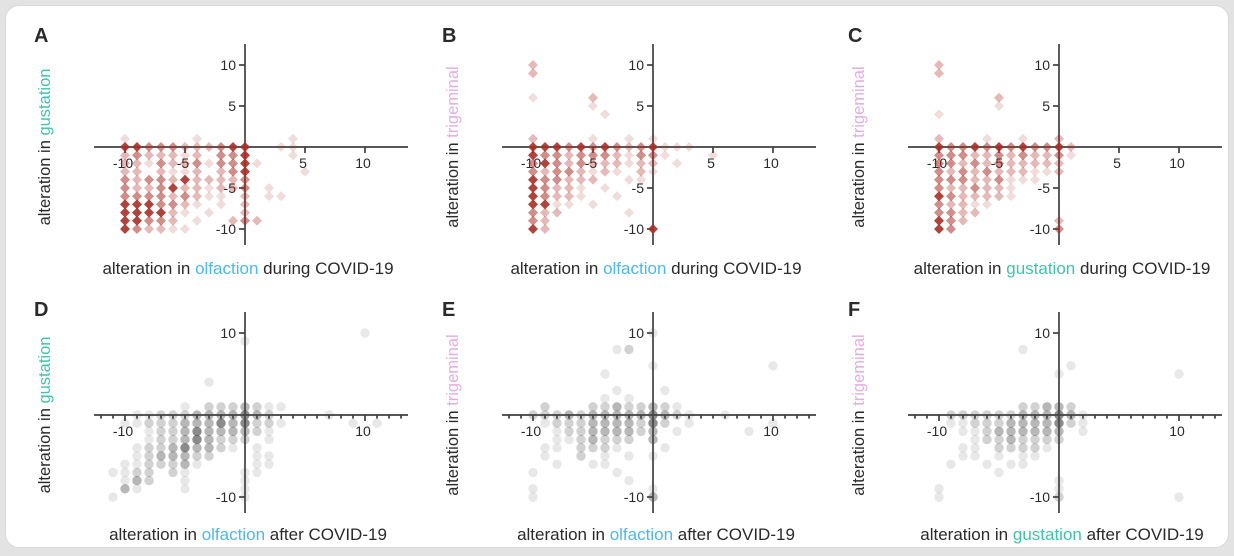 This screenshot has width=1234, height=556. I want to click on x-axis-label: alteration in gustation after COVID-19, so click(1062, 534).